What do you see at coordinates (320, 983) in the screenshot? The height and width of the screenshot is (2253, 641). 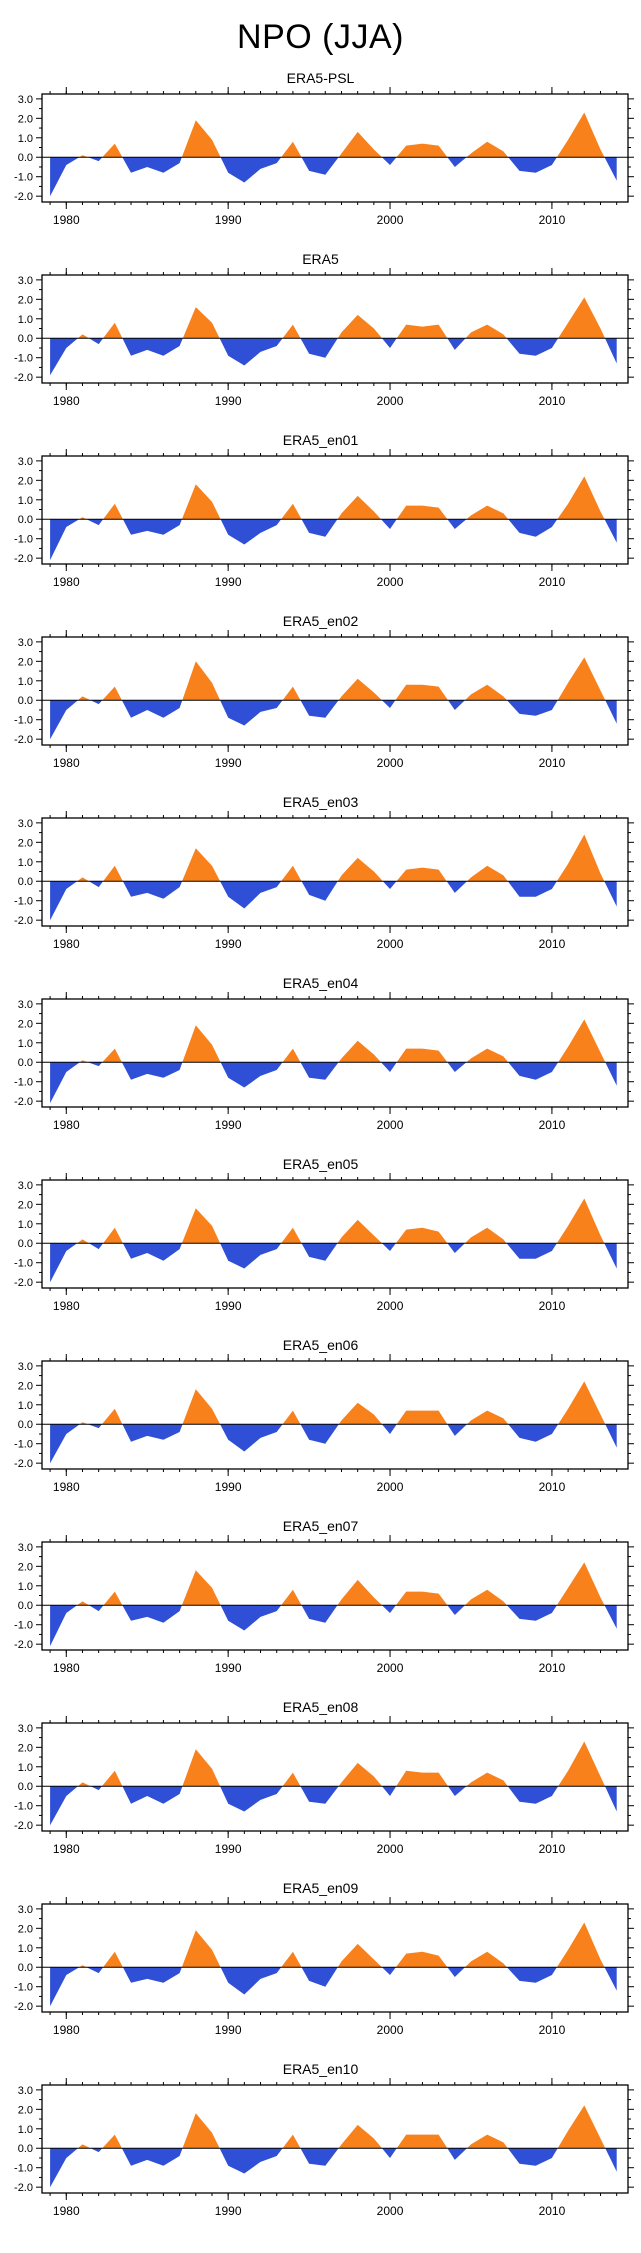 I see `panel-title: ERA5_en04` at bounding box center [320, 983].